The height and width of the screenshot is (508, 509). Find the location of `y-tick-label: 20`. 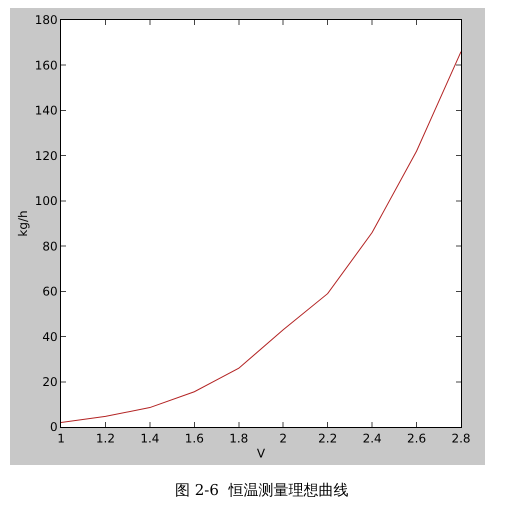

y-tick-label: 20 is located at coordinates (50, 381).